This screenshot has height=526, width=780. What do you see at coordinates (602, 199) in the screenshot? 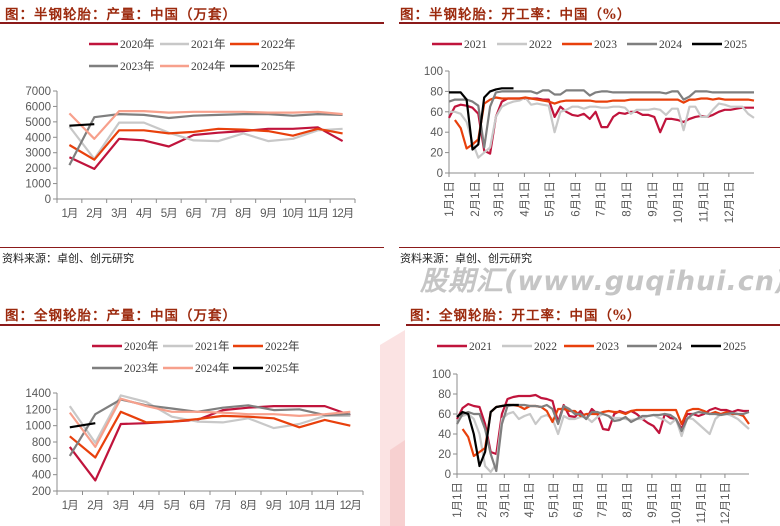
I see `x-tick-label: 7月1日` at bounding box center [602, 199].